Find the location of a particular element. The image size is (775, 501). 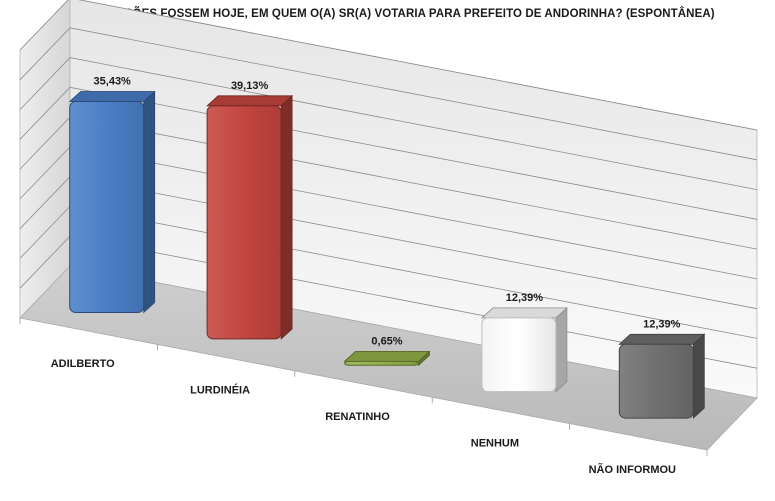

category-label: ADILBERTO is located at coordinates (83, 364).